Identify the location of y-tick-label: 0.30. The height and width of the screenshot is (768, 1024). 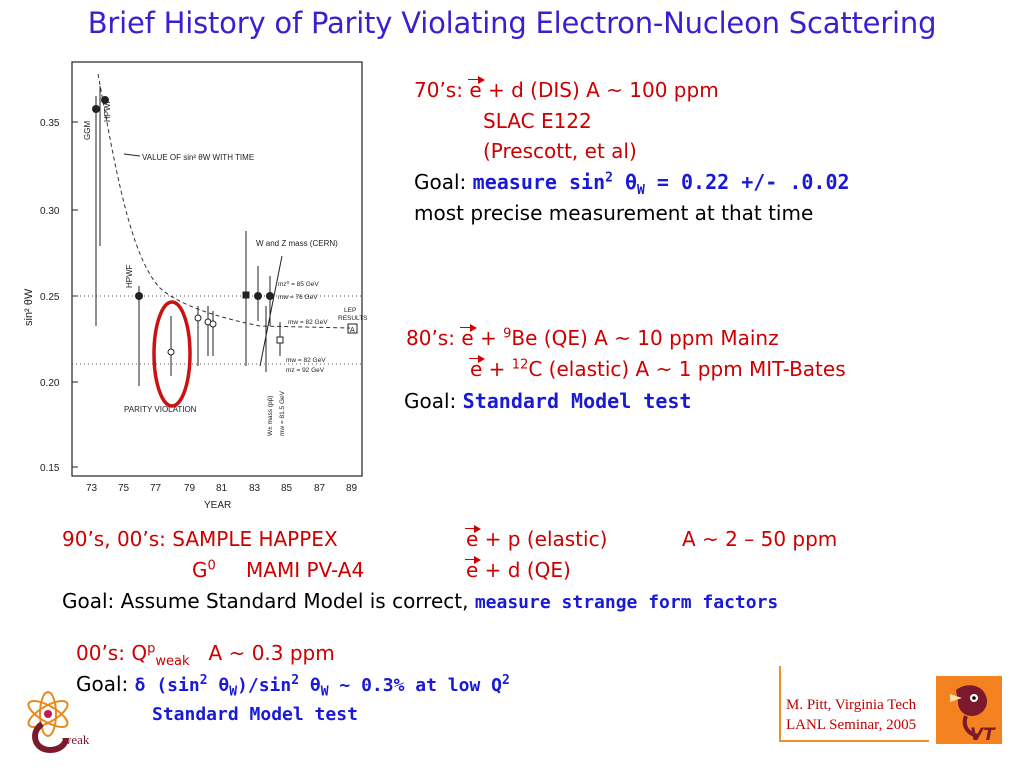
(50, 211).